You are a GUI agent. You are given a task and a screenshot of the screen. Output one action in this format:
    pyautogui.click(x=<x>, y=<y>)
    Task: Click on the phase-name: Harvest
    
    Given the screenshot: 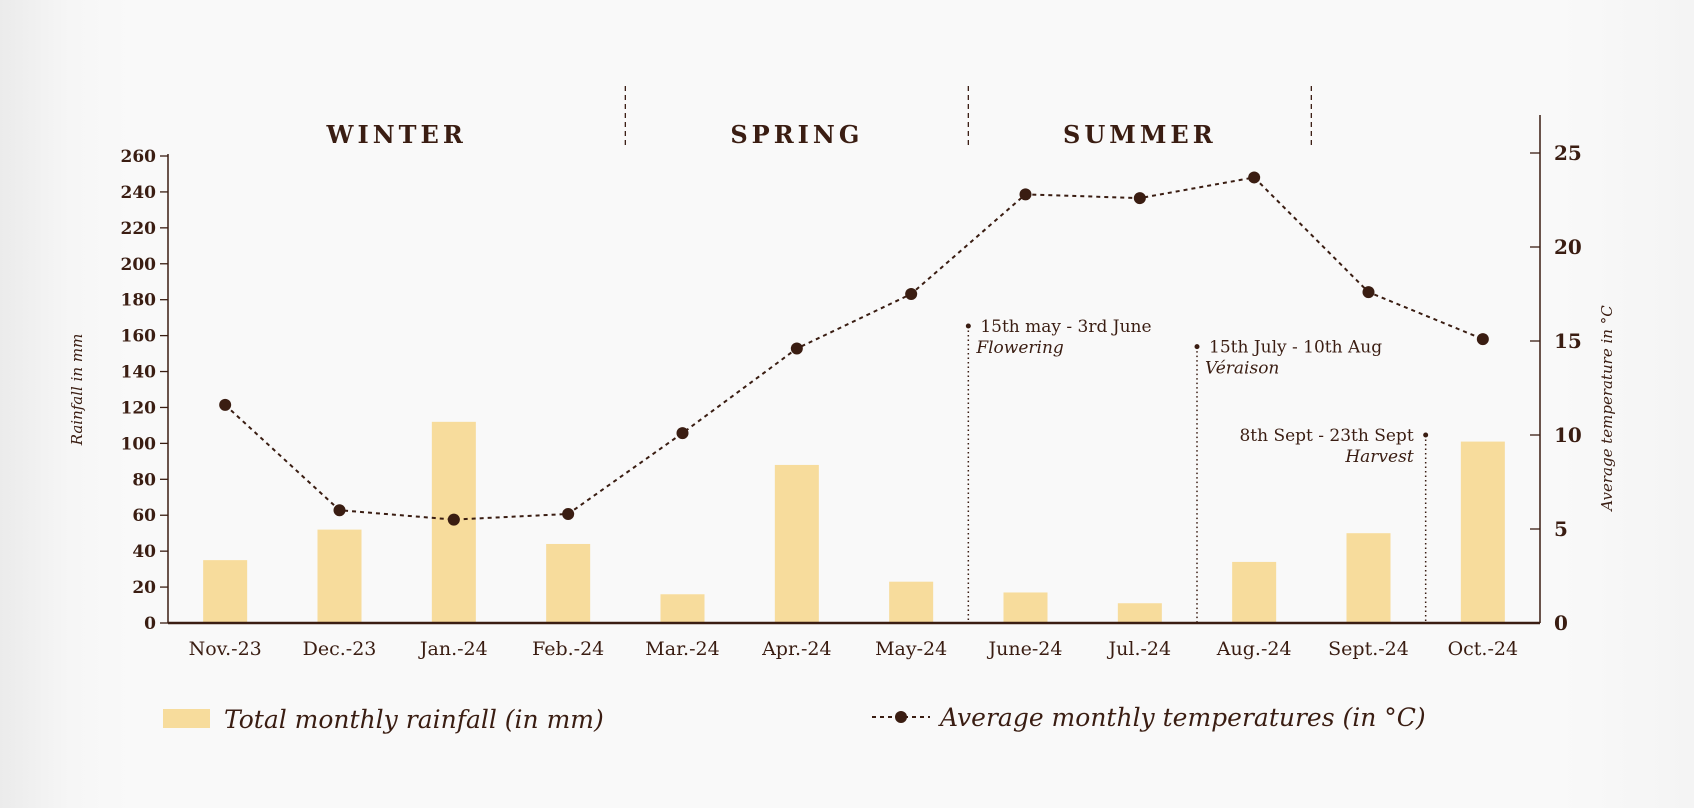 What is the action you would take?
    pyautogui.click(x=1378, y=457)
    